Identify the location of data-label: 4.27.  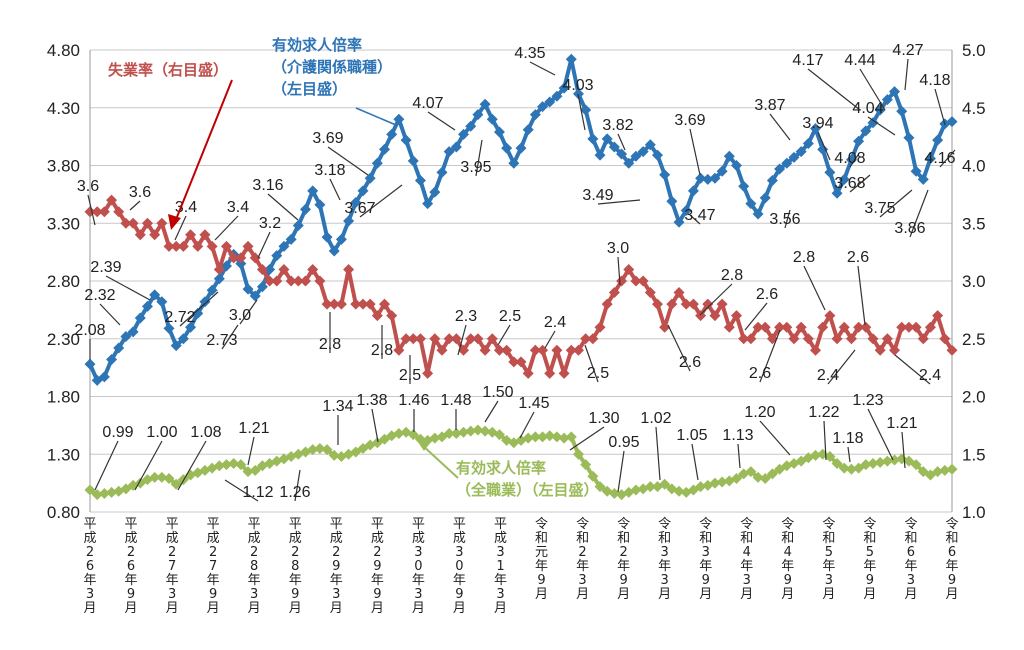
(907, 50).